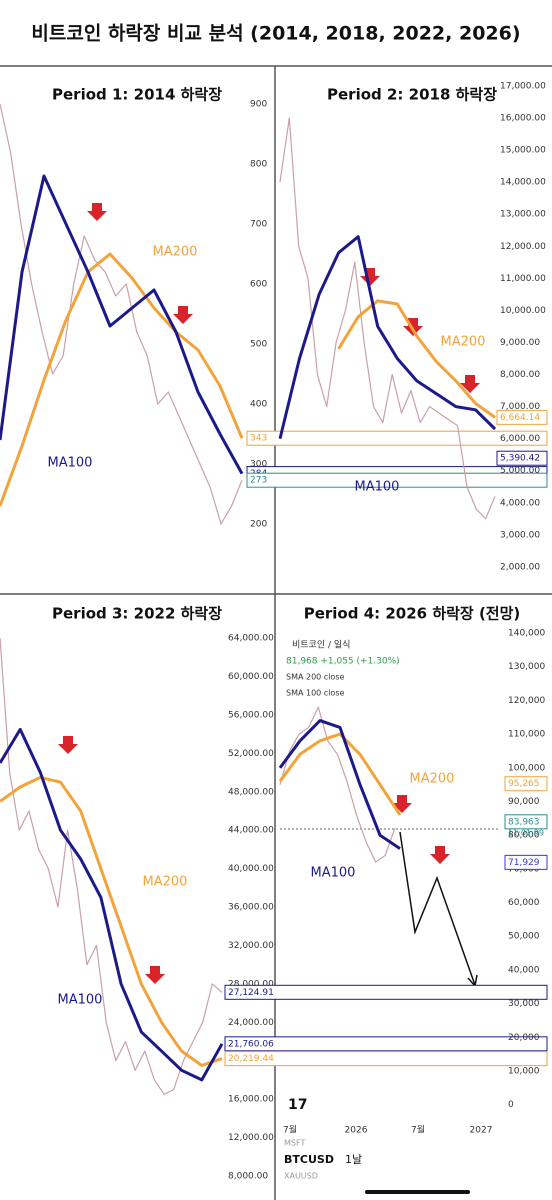 The width and height of the screenshot is (552, 1200). Describe the element at coordinates (297, 1105) in the screenshot. I see `logo: 17` at that location.